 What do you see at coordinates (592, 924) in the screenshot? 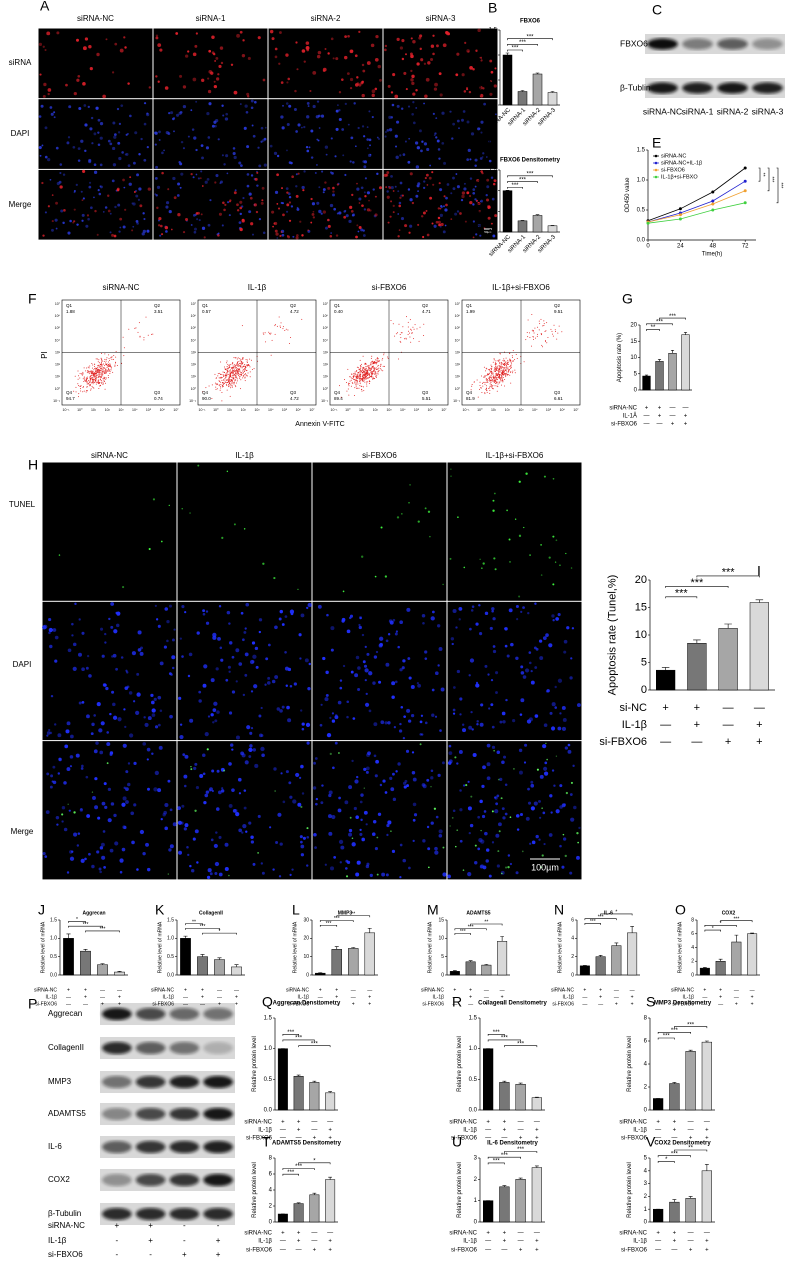
I see `significance-bracket` at bounding box center [592, 924].